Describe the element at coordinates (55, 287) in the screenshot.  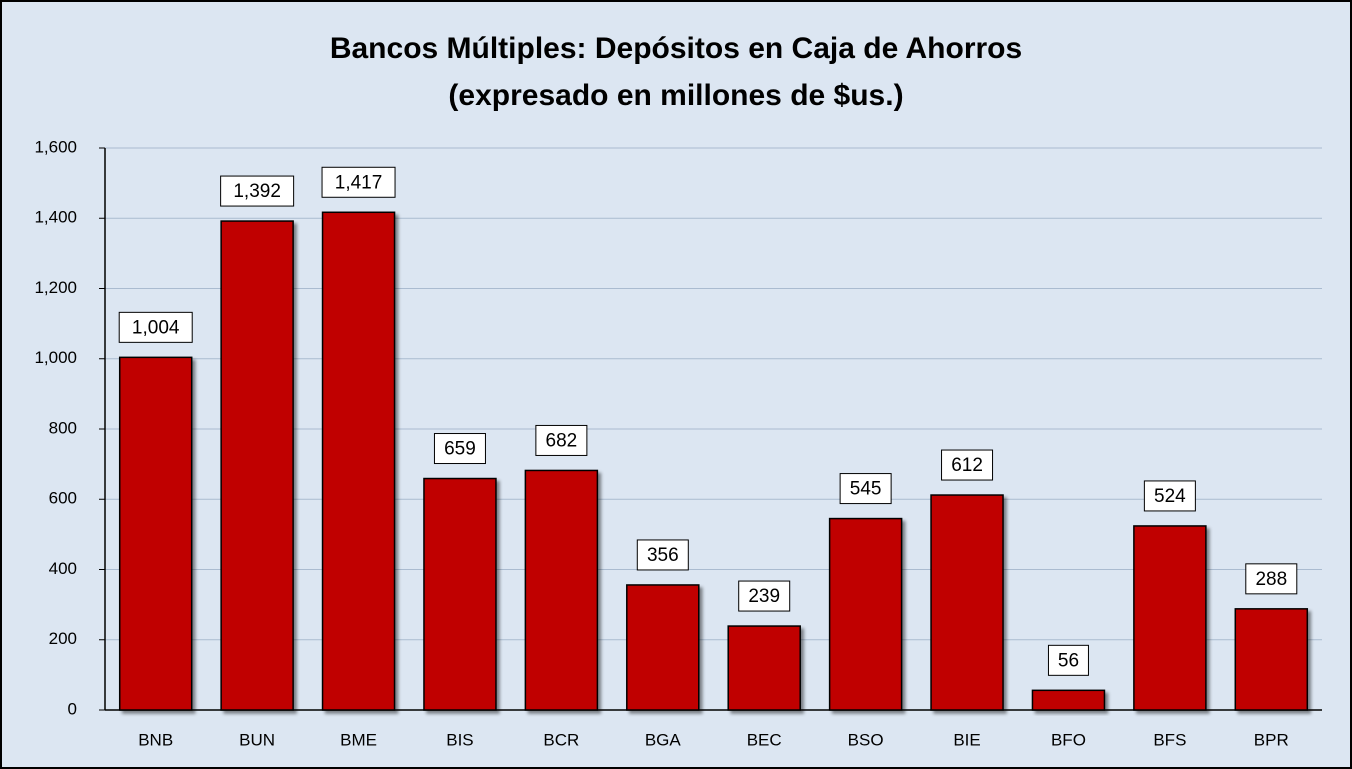
I see `y-tick-label: 1,200` at that location.